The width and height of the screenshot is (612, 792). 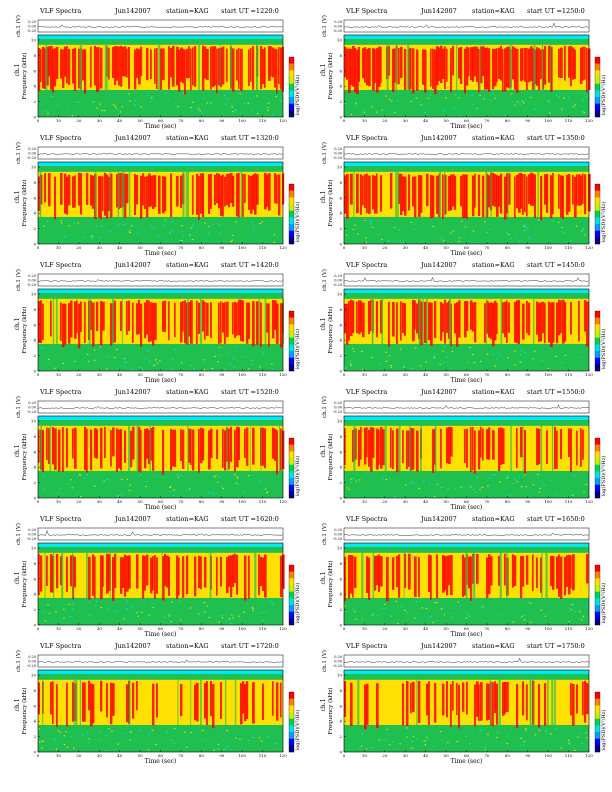 I want to click on x-tick-label: 40, so click(x=426, y=501).